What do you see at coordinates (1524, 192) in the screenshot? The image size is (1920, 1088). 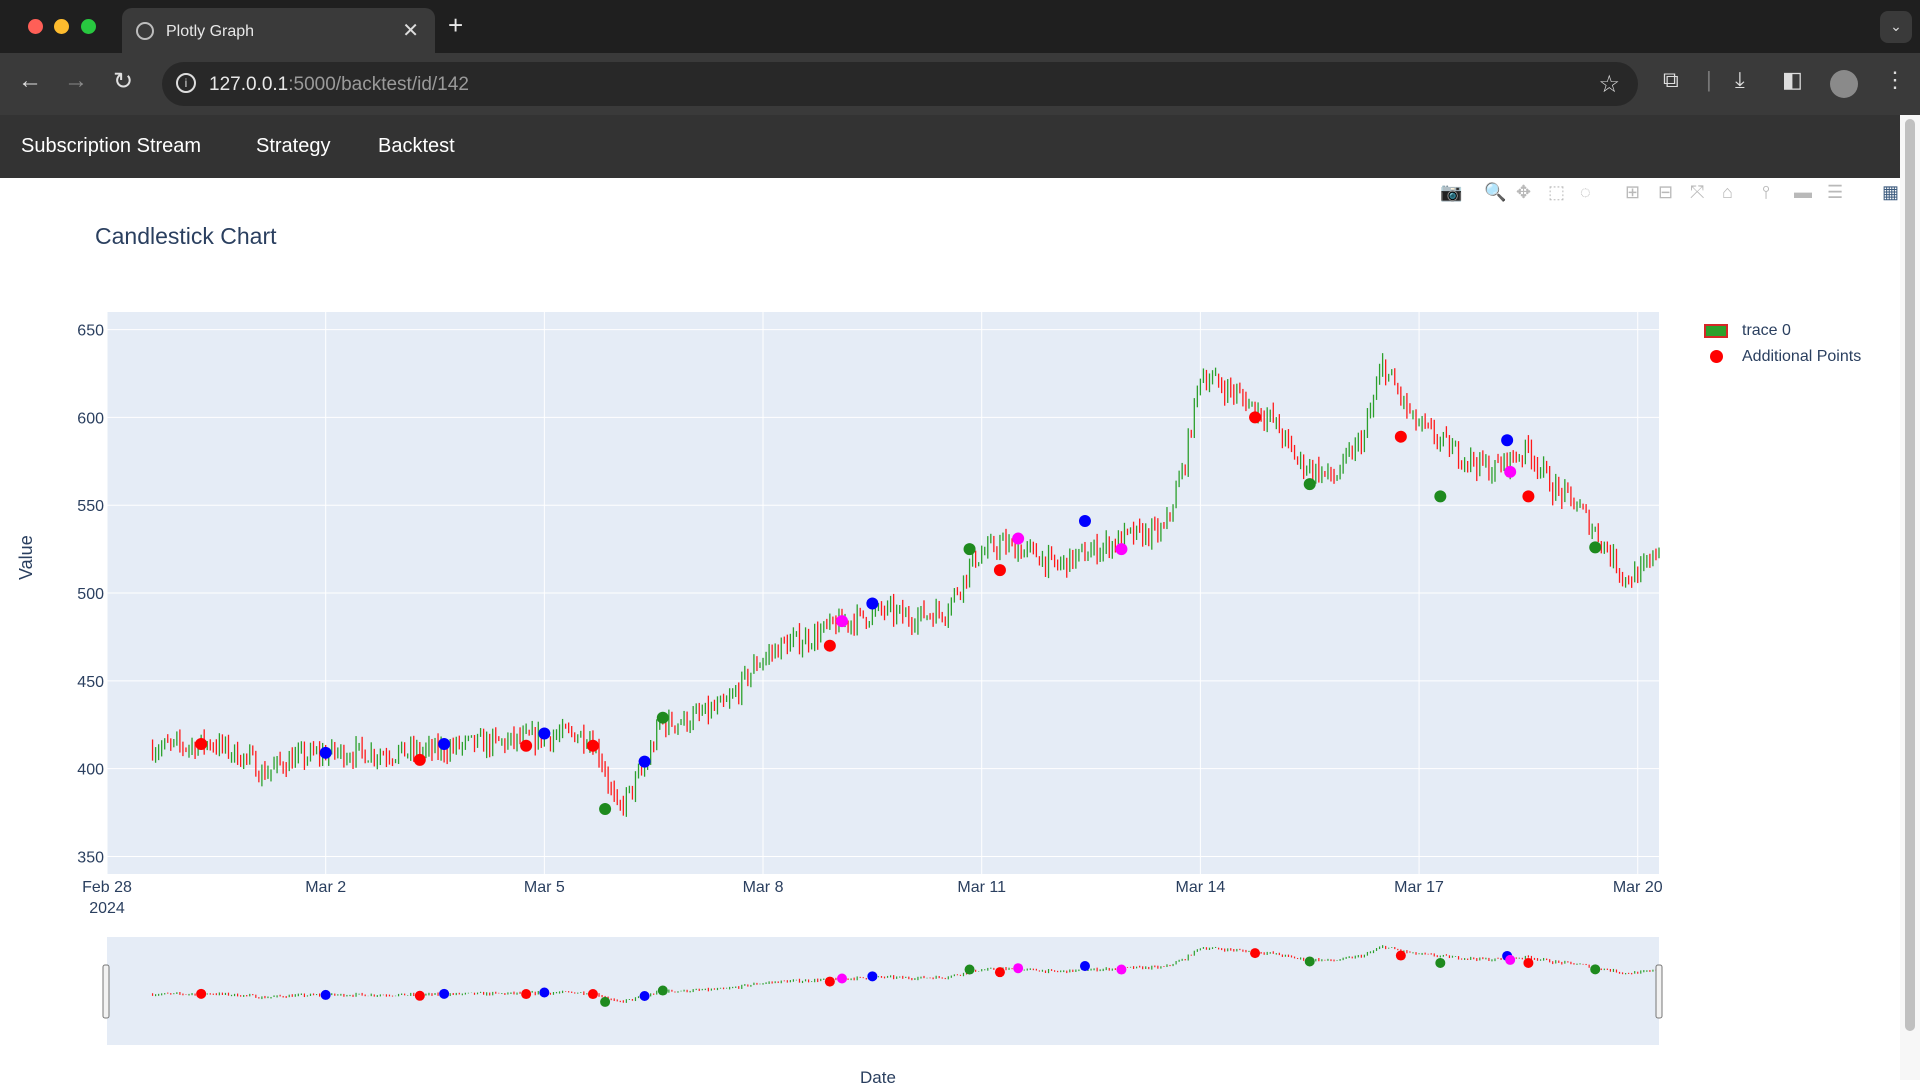 I see `pan-icon: ✥` at bounding box center [1524, 192].